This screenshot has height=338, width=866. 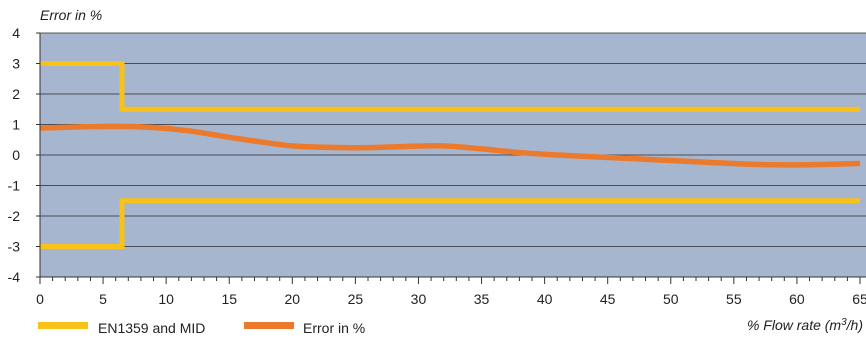 I want to click on series-line-upper-limit, so click(x=450, y=86).